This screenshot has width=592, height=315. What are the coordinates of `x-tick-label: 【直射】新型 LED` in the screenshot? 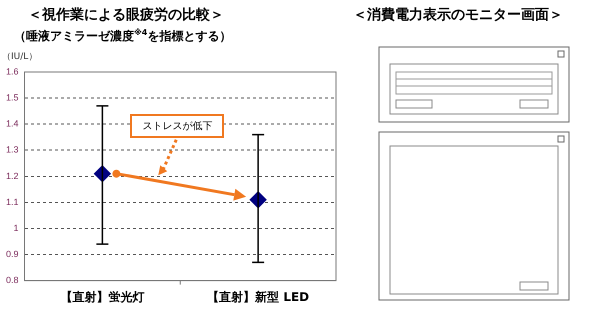 It's located at (258, 297).